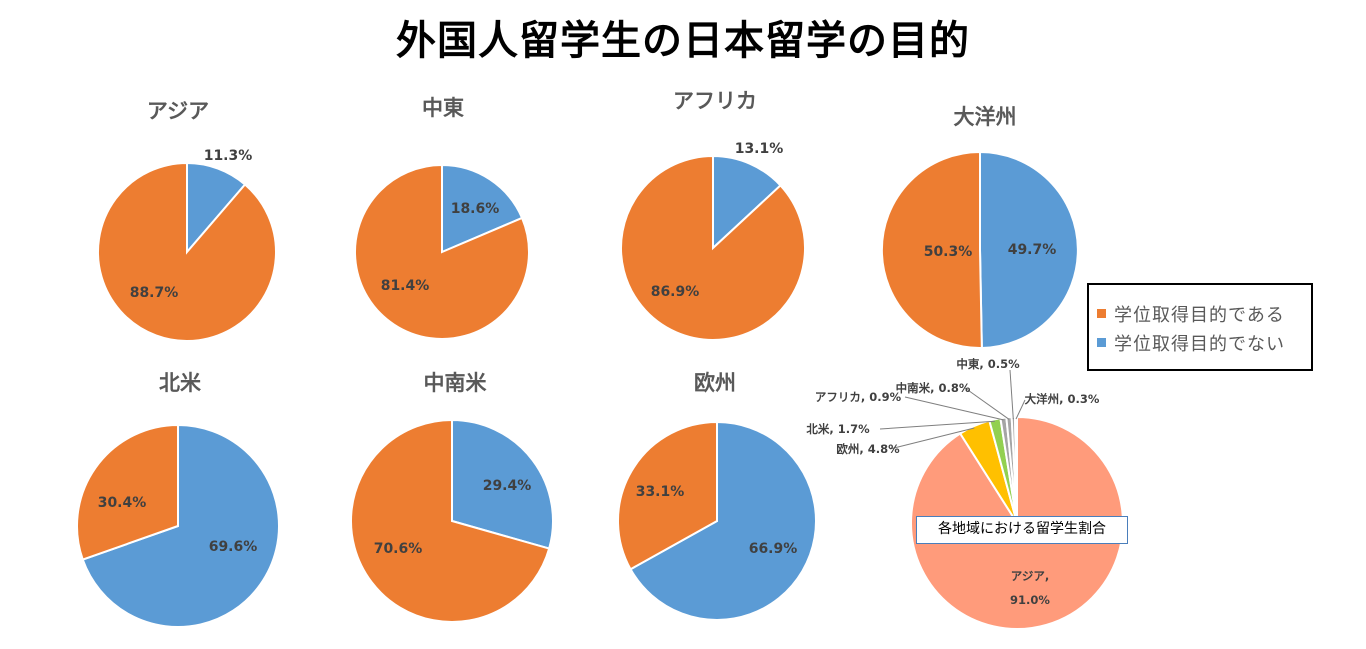  I want to click on share-label-north-america: 北米, 1.7%, so click(838, 429).